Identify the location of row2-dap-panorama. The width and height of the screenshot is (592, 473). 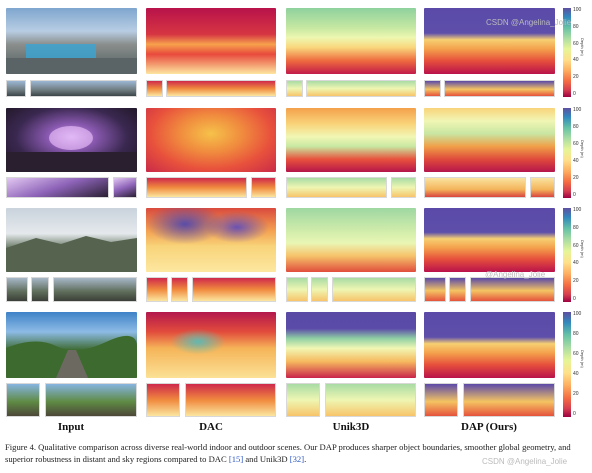
(489, 140).